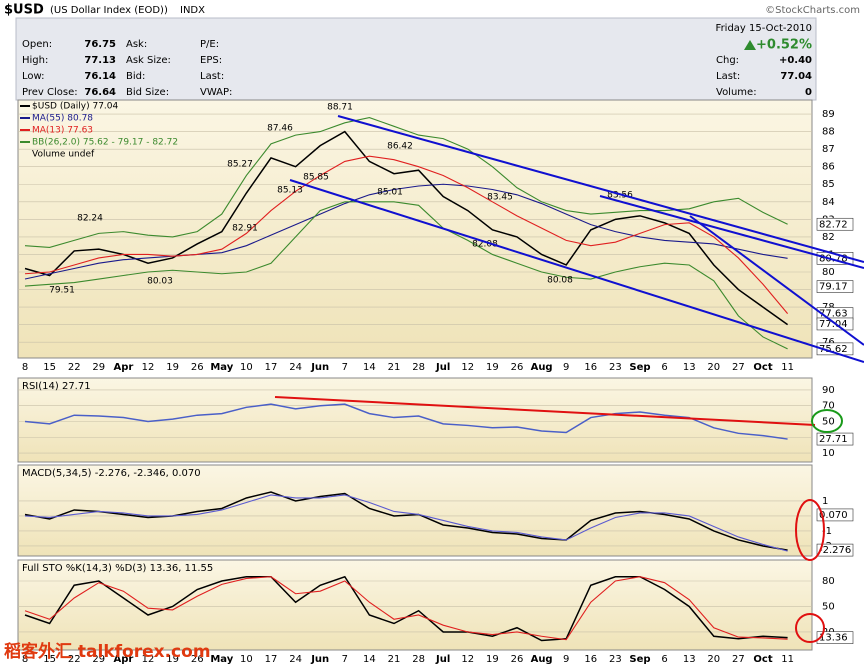 Image resolution: width=864 pixels, height=668 pixels. Describe the element at coordinates (212, 76) in the screenshot. I see `quote-label: Last:` at that location.